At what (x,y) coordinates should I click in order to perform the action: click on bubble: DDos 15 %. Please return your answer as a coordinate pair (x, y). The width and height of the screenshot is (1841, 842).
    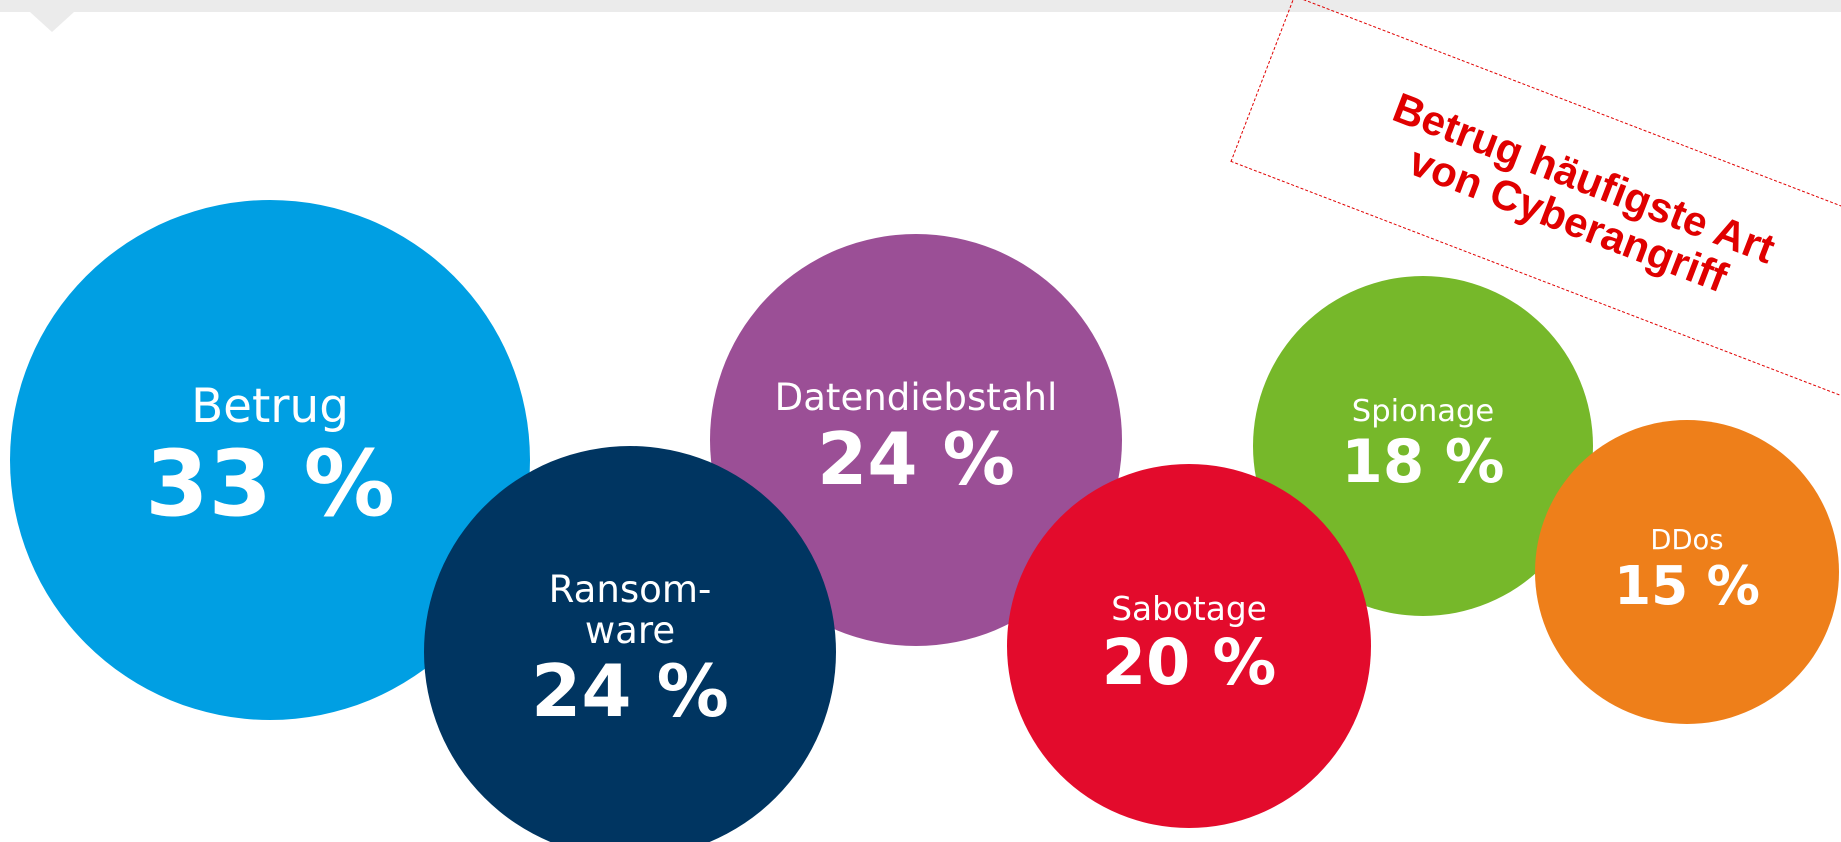
    Looking at the image, I should click on (1687, 572).